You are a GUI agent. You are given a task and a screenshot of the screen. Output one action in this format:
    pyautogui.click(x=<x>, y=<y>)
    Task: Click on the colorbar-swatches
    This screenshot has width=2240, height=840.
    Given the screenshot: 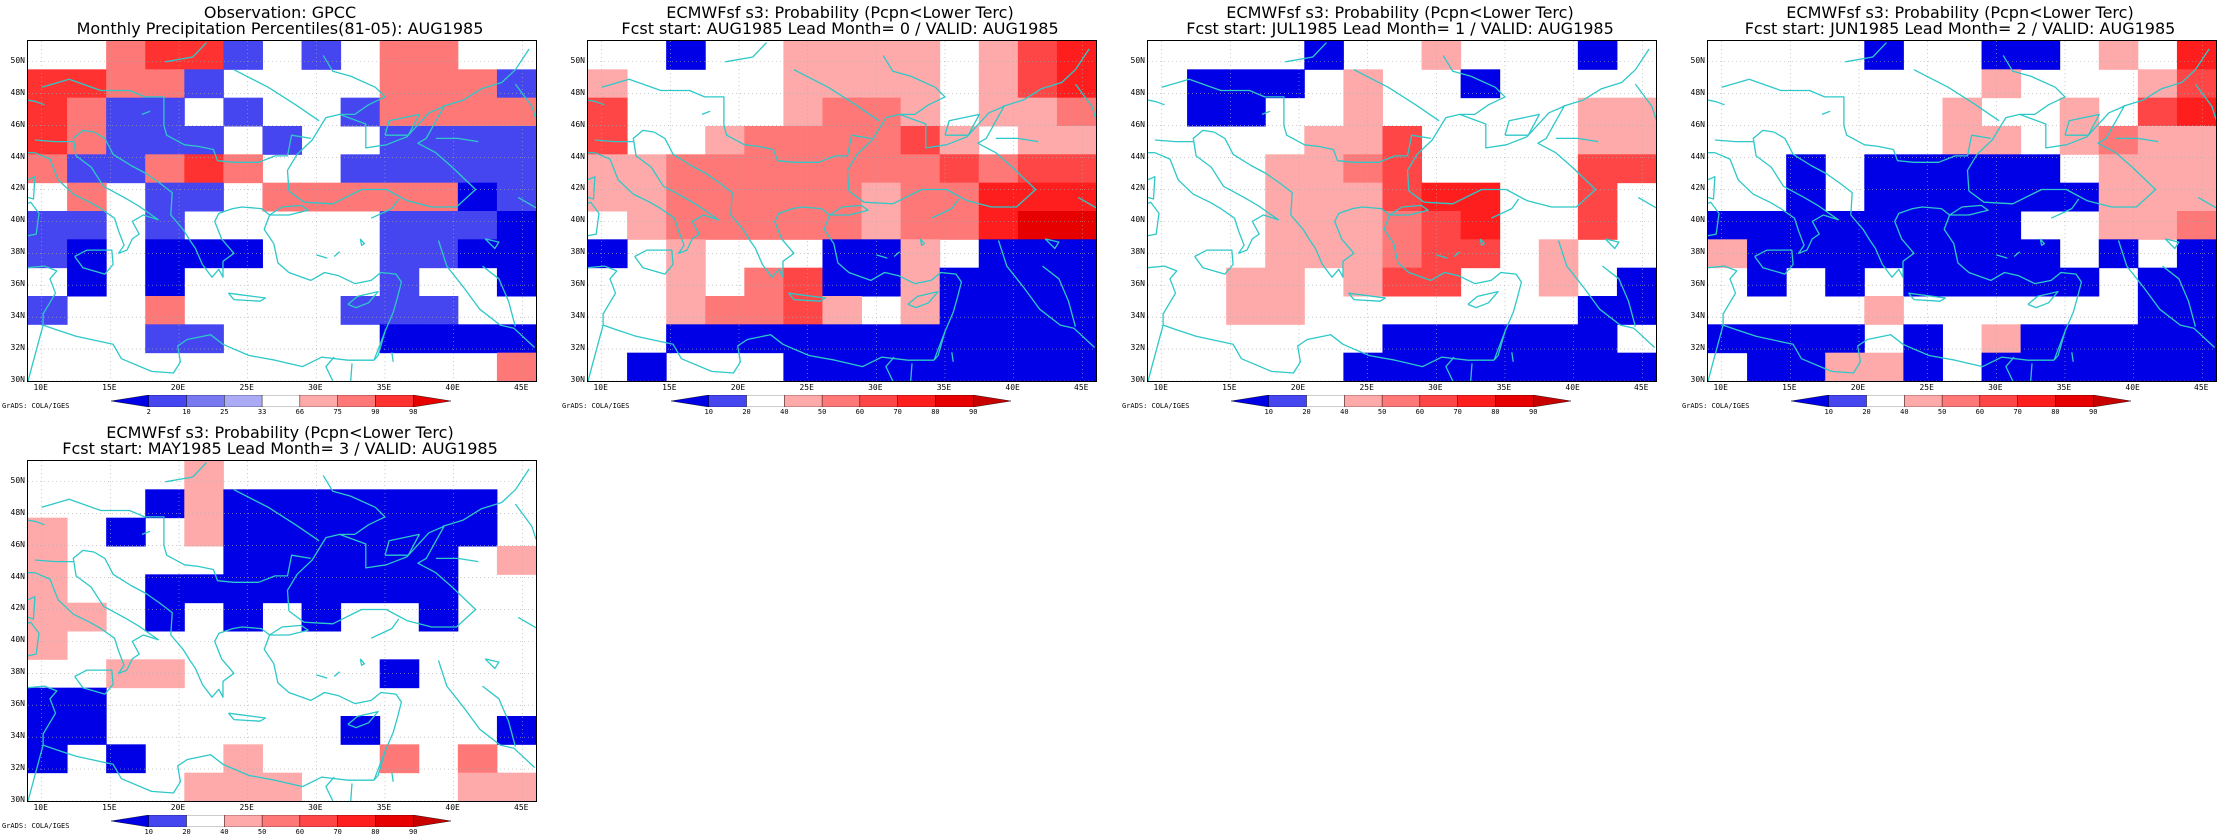 What is the action you would take?
    pyautogui.click(x=281, y=401)
    